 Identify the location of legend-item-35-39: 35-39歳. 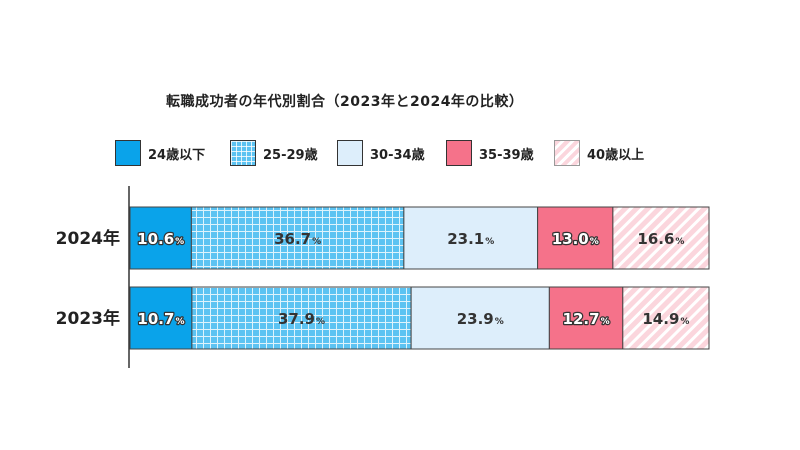
(490, 153).